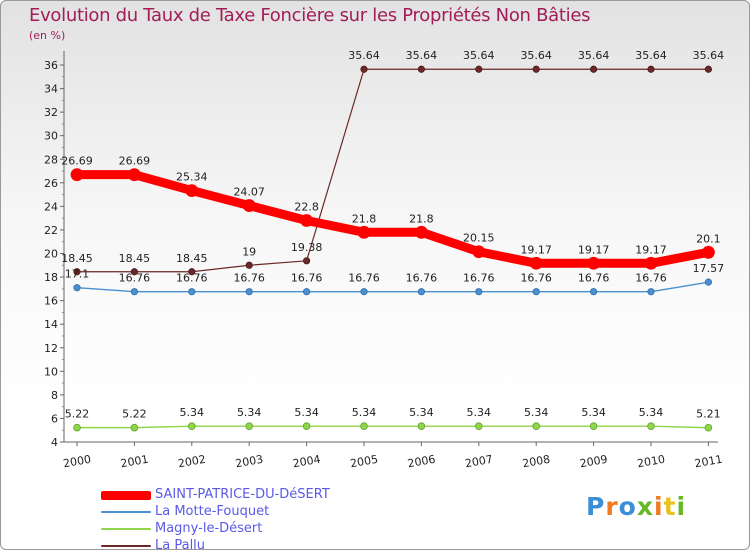  Describe the element at coordinates (77, 258) in the screenshot. I see `series-3-label-2000: 18.45` at that location.